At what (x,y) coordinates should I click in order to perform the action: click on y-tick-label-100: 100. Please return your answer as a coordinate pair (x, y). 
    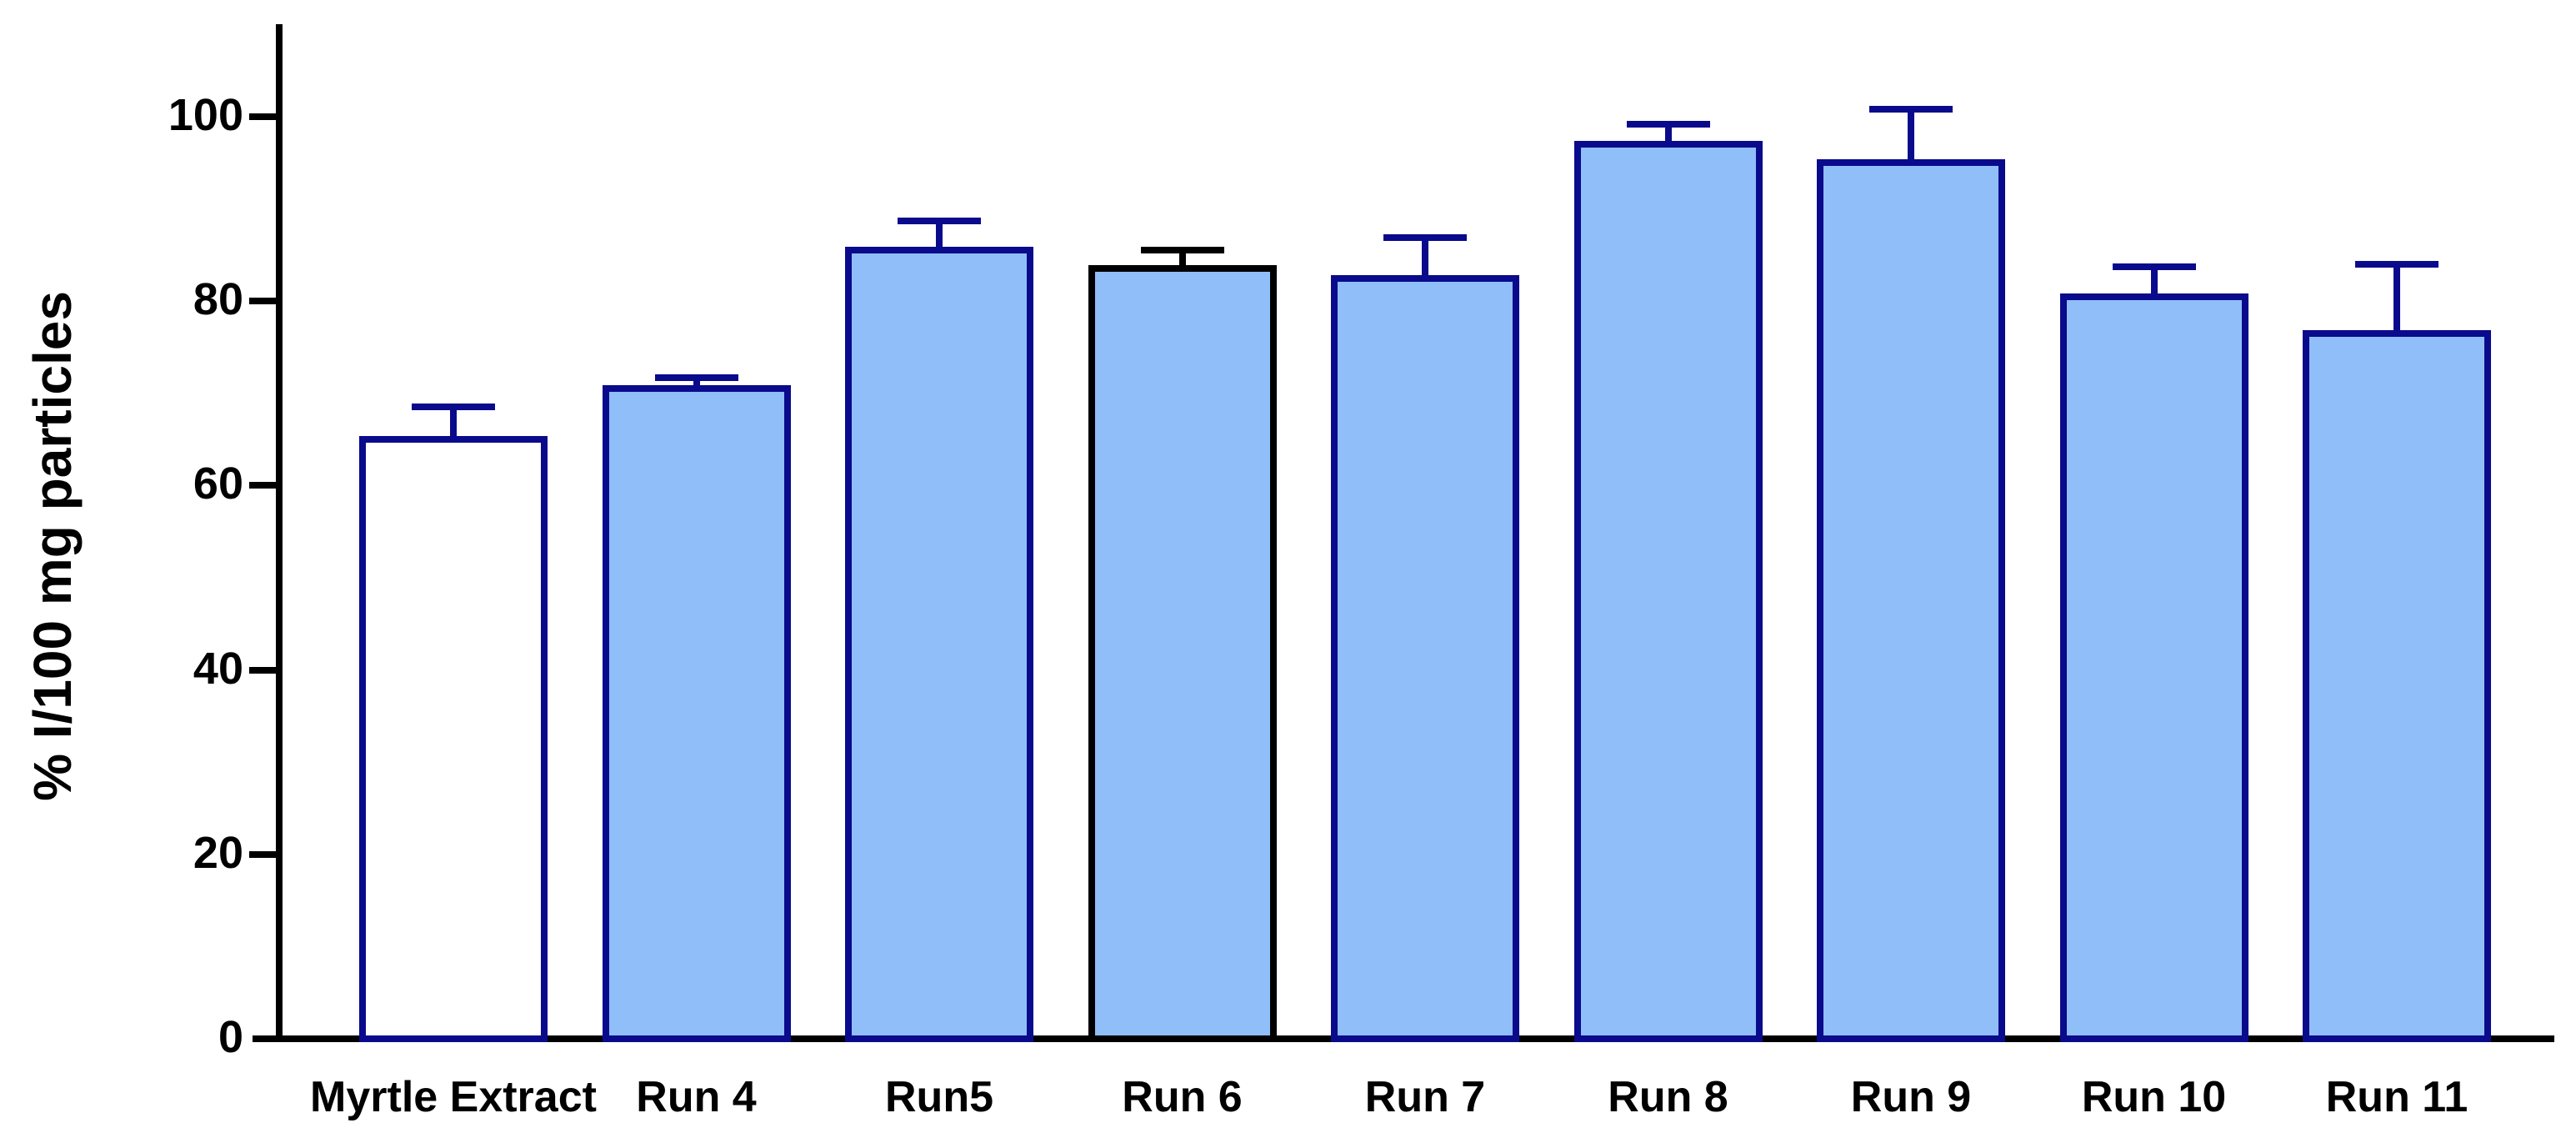
    Looking at the image, I should click on (205, 115).